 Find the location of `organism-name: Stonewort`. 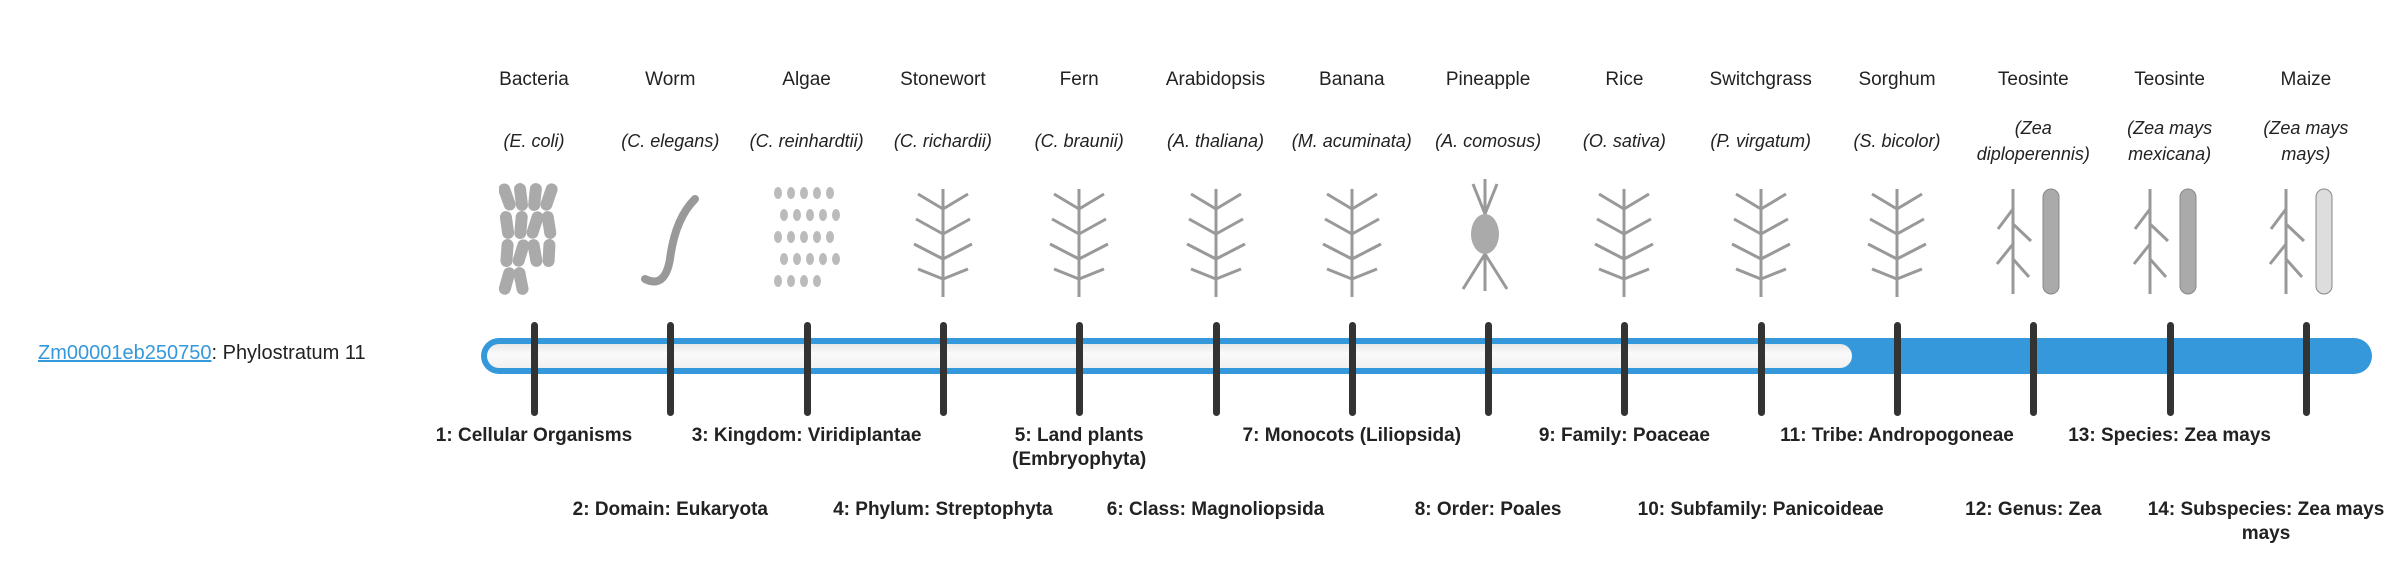

organism-name: Stonewort is located at coordinates (943, 79).